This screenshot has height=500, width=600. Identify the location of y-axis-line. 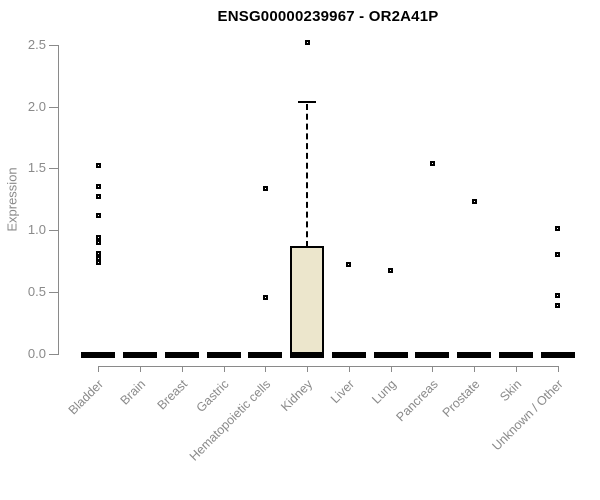
(58, 200).